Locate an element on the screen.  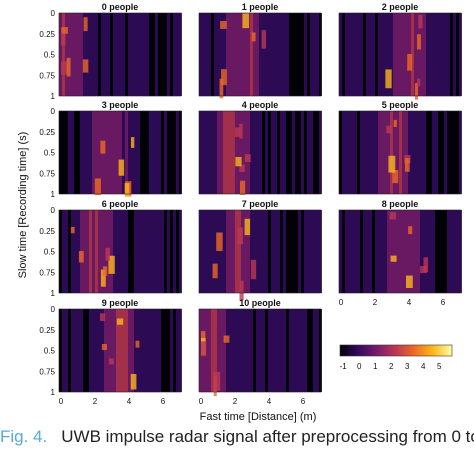
colorbar: -1 0 1 2 3 4 5 is located at coordinates (396, 357).